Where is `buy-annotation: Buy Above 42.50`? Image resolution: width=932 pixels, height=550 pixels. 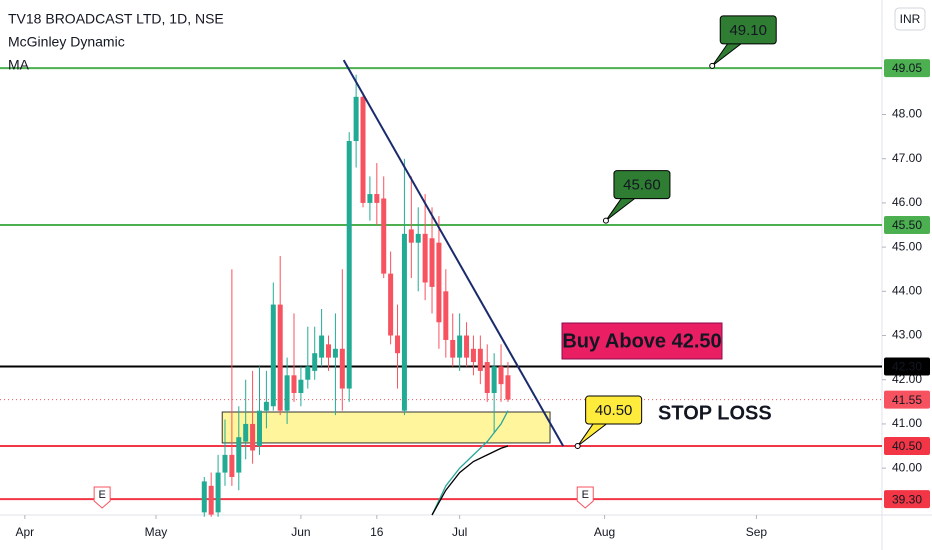 buy-annotation: Buy Above 42.50 is located at coordinates (641, 341).